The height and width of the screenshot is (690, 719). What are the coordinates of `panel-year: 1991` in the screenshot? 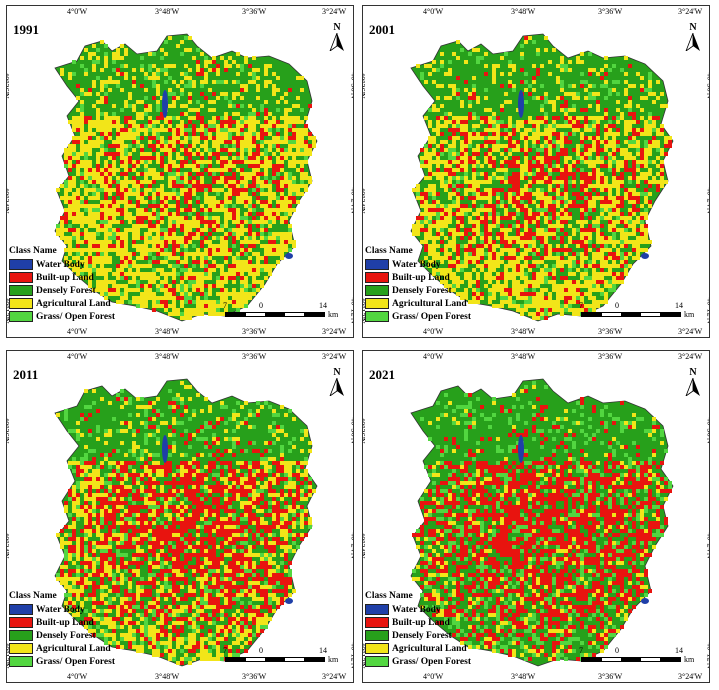 It's located at (26, 29).